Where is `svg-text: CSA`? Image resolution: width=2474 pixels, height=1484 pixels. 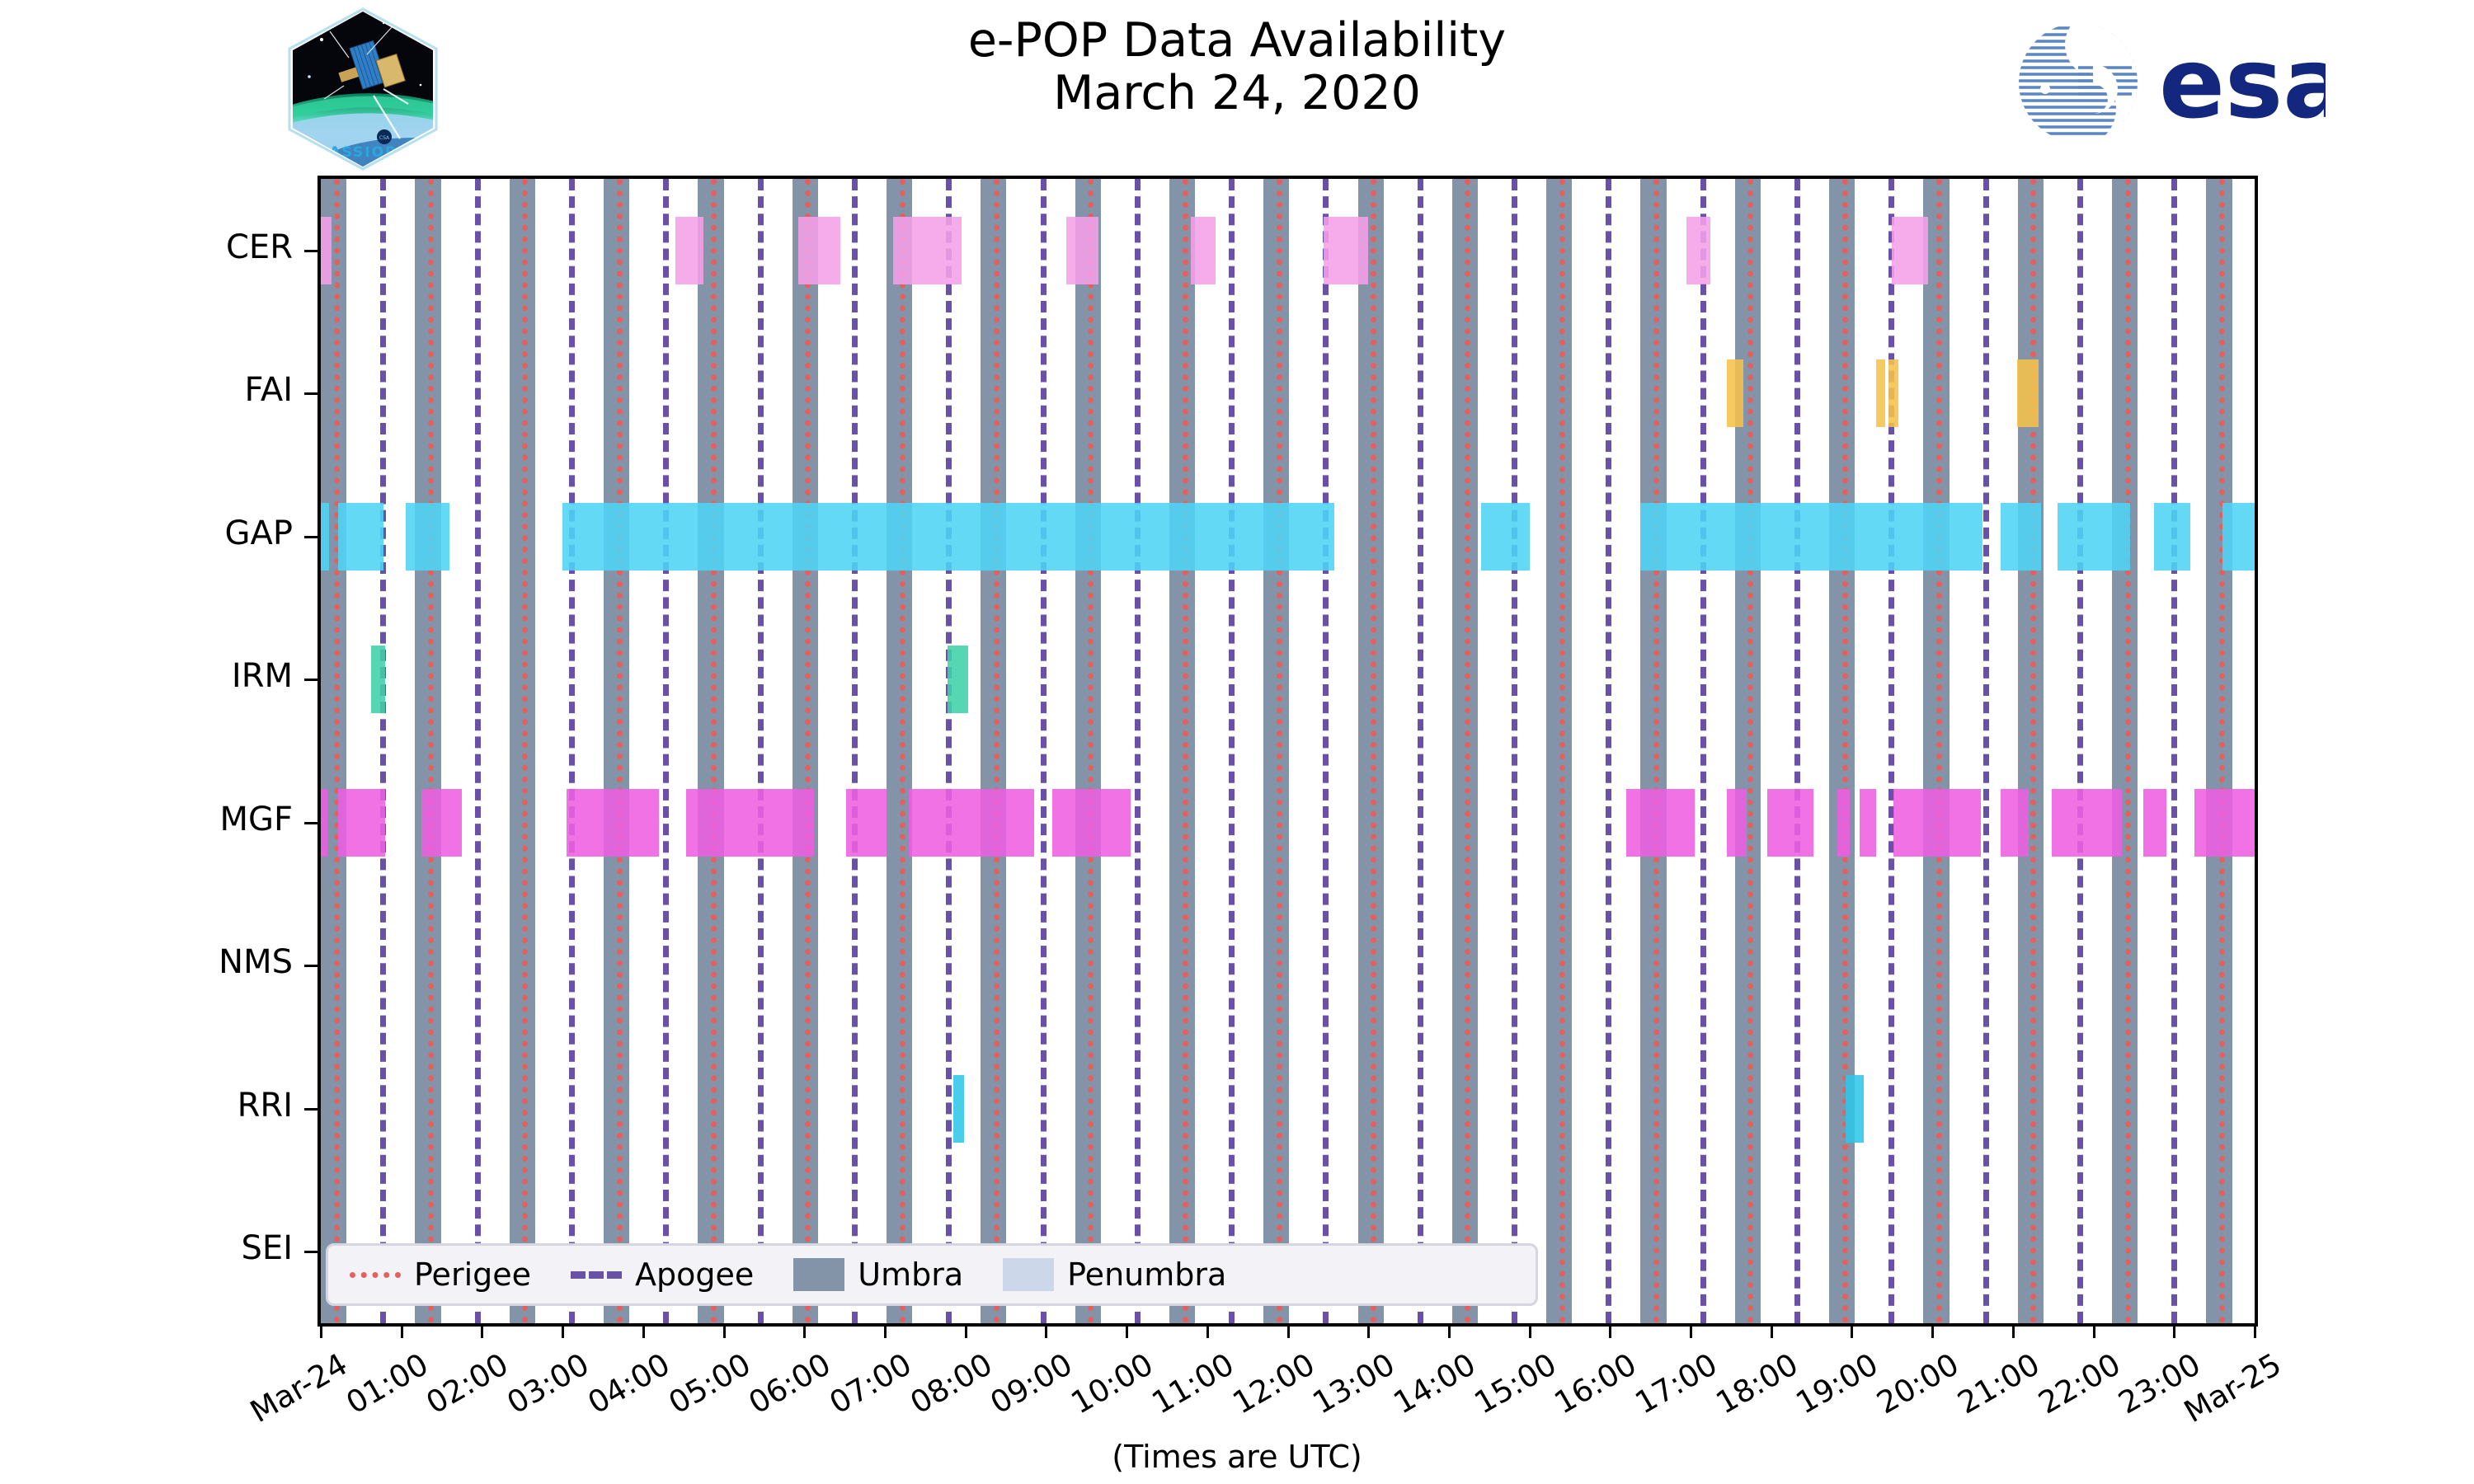 svg-text: CSA is located at coordinates (384, 138).